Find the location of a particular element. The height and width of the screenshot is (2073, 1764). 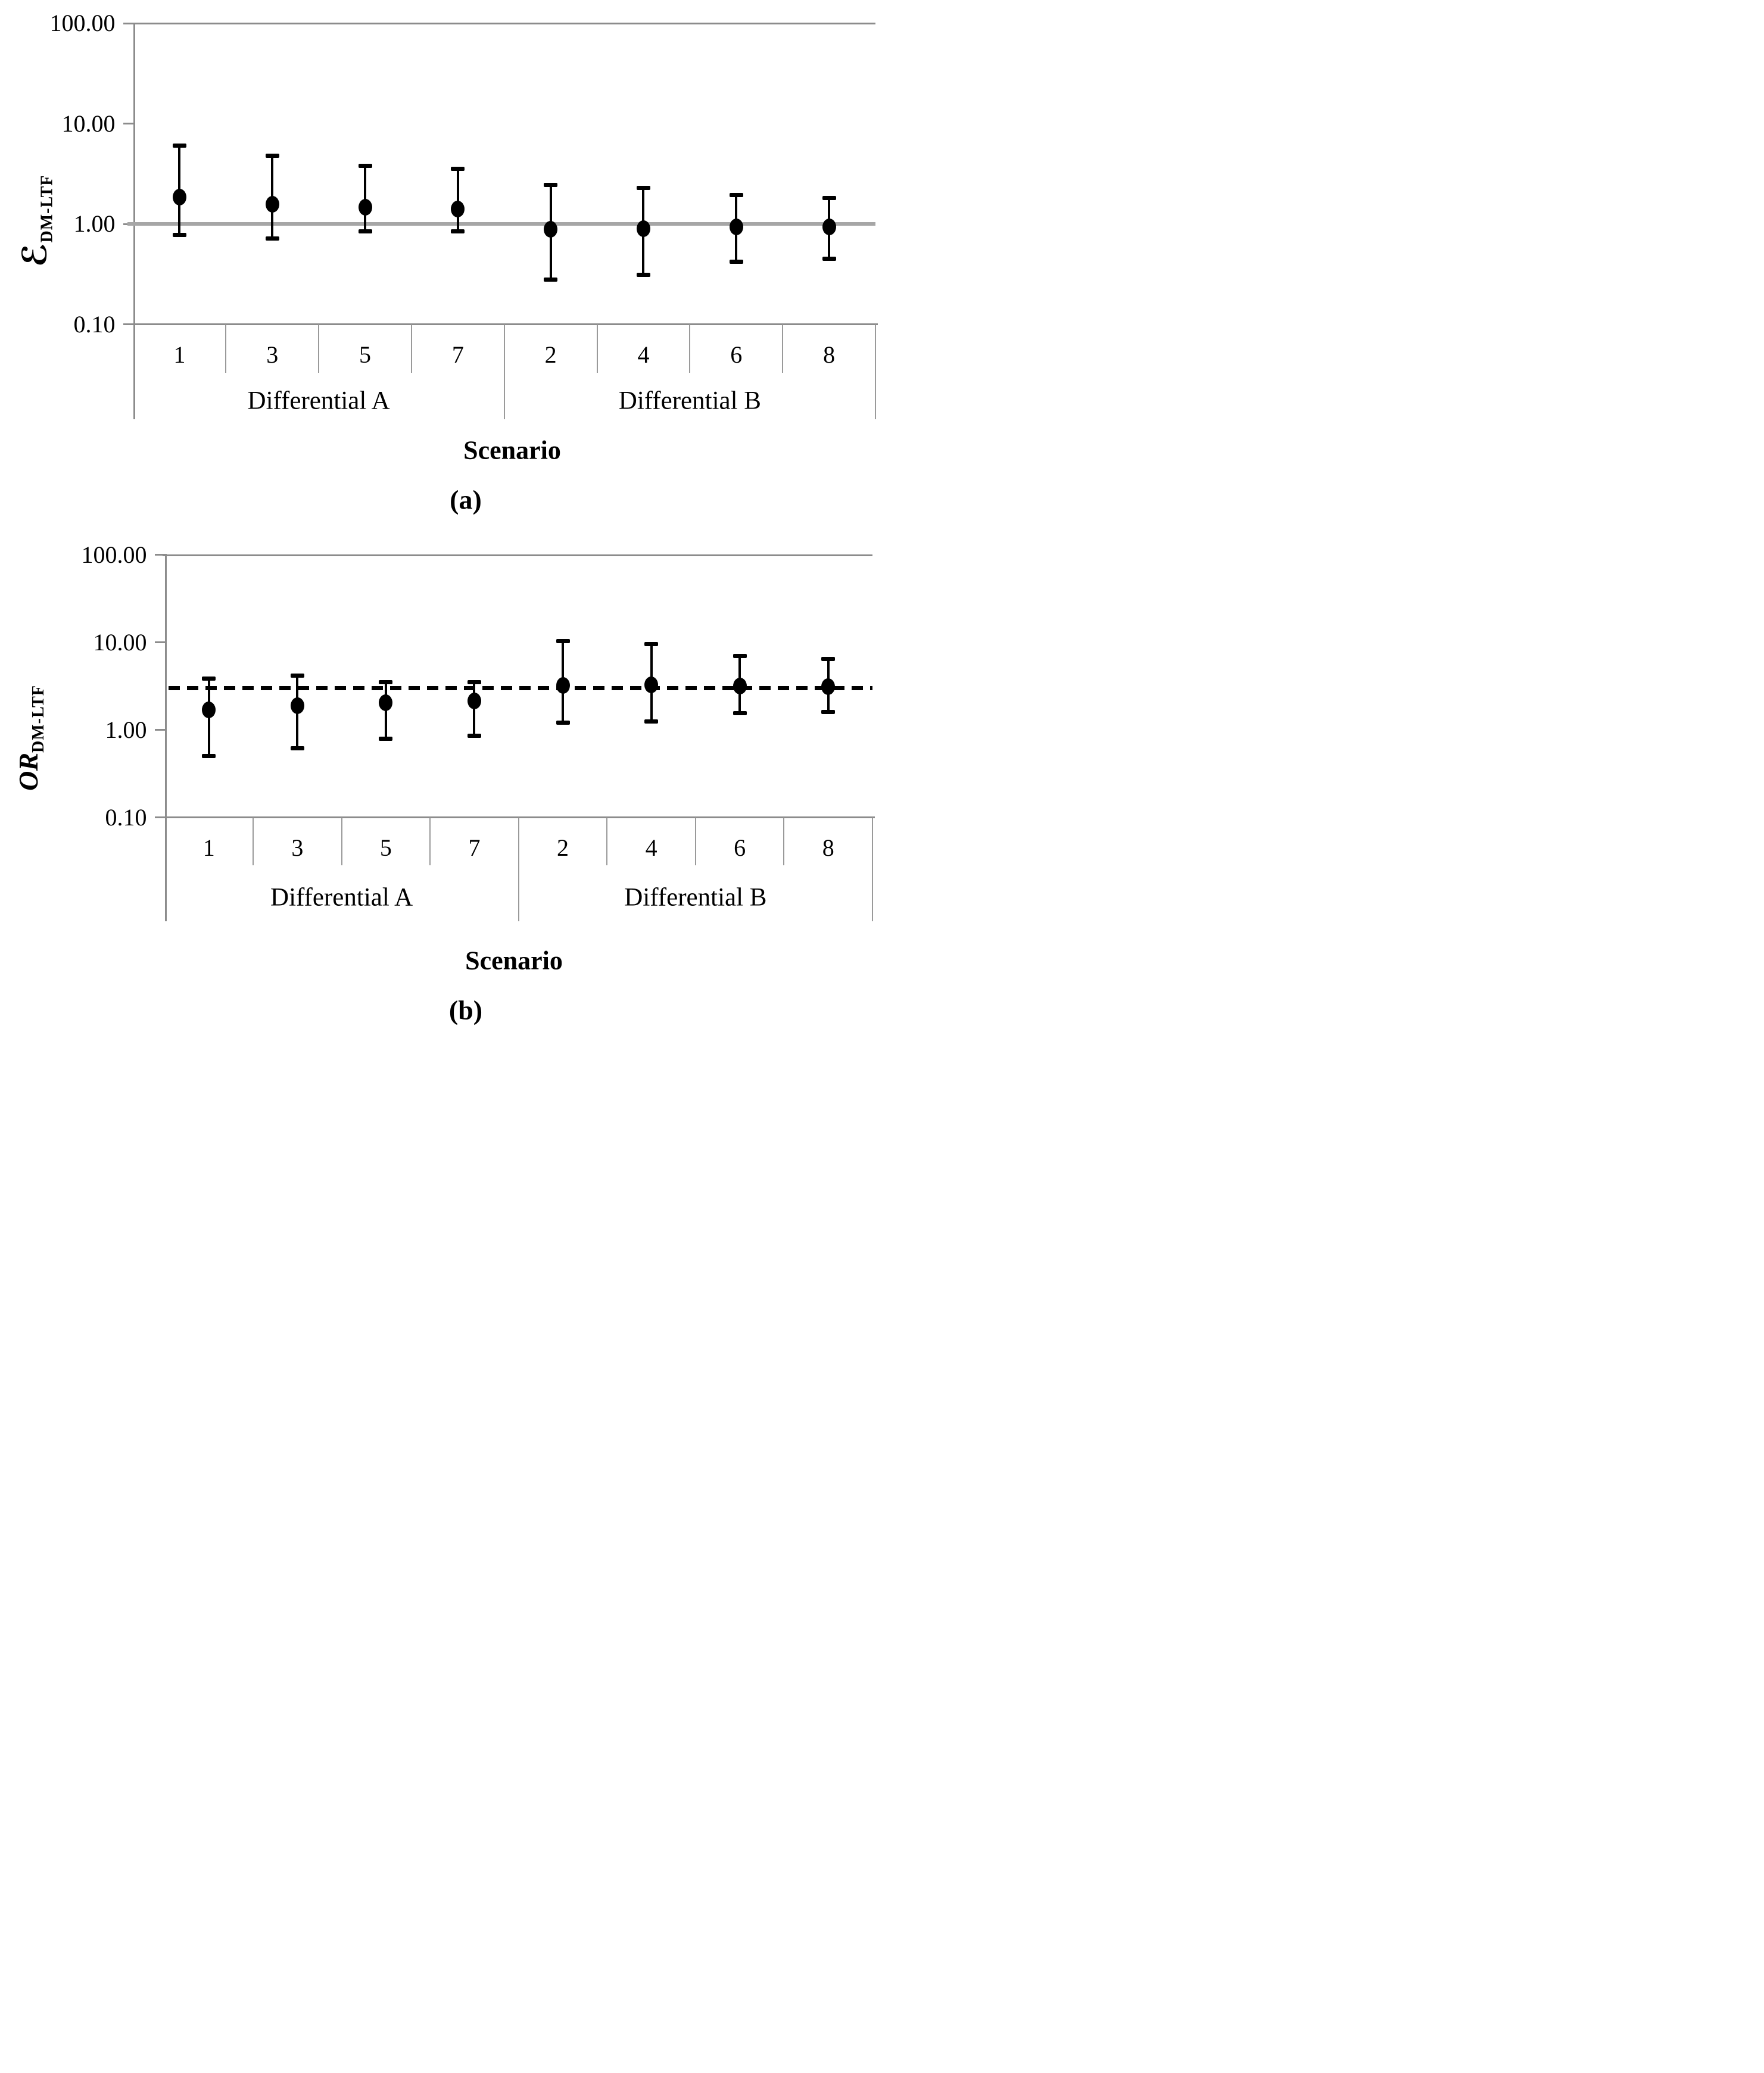

category-label: 7 is located at coordinates (457, 354).